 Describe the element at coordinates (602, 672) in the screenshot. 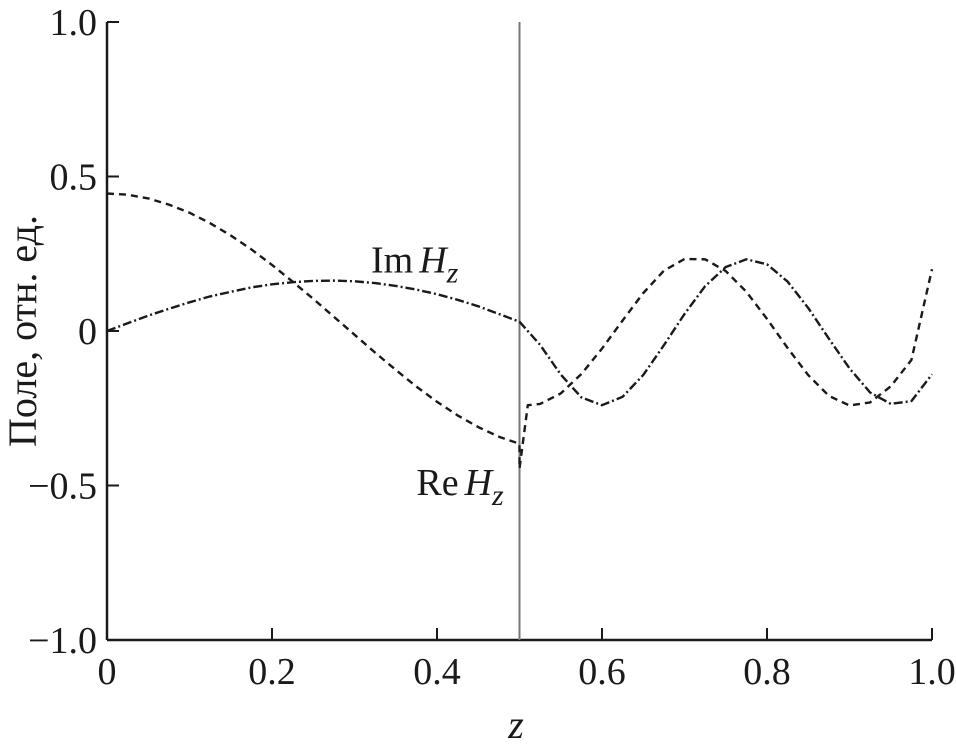

I see `x-tick-label: 0.6` at that location.